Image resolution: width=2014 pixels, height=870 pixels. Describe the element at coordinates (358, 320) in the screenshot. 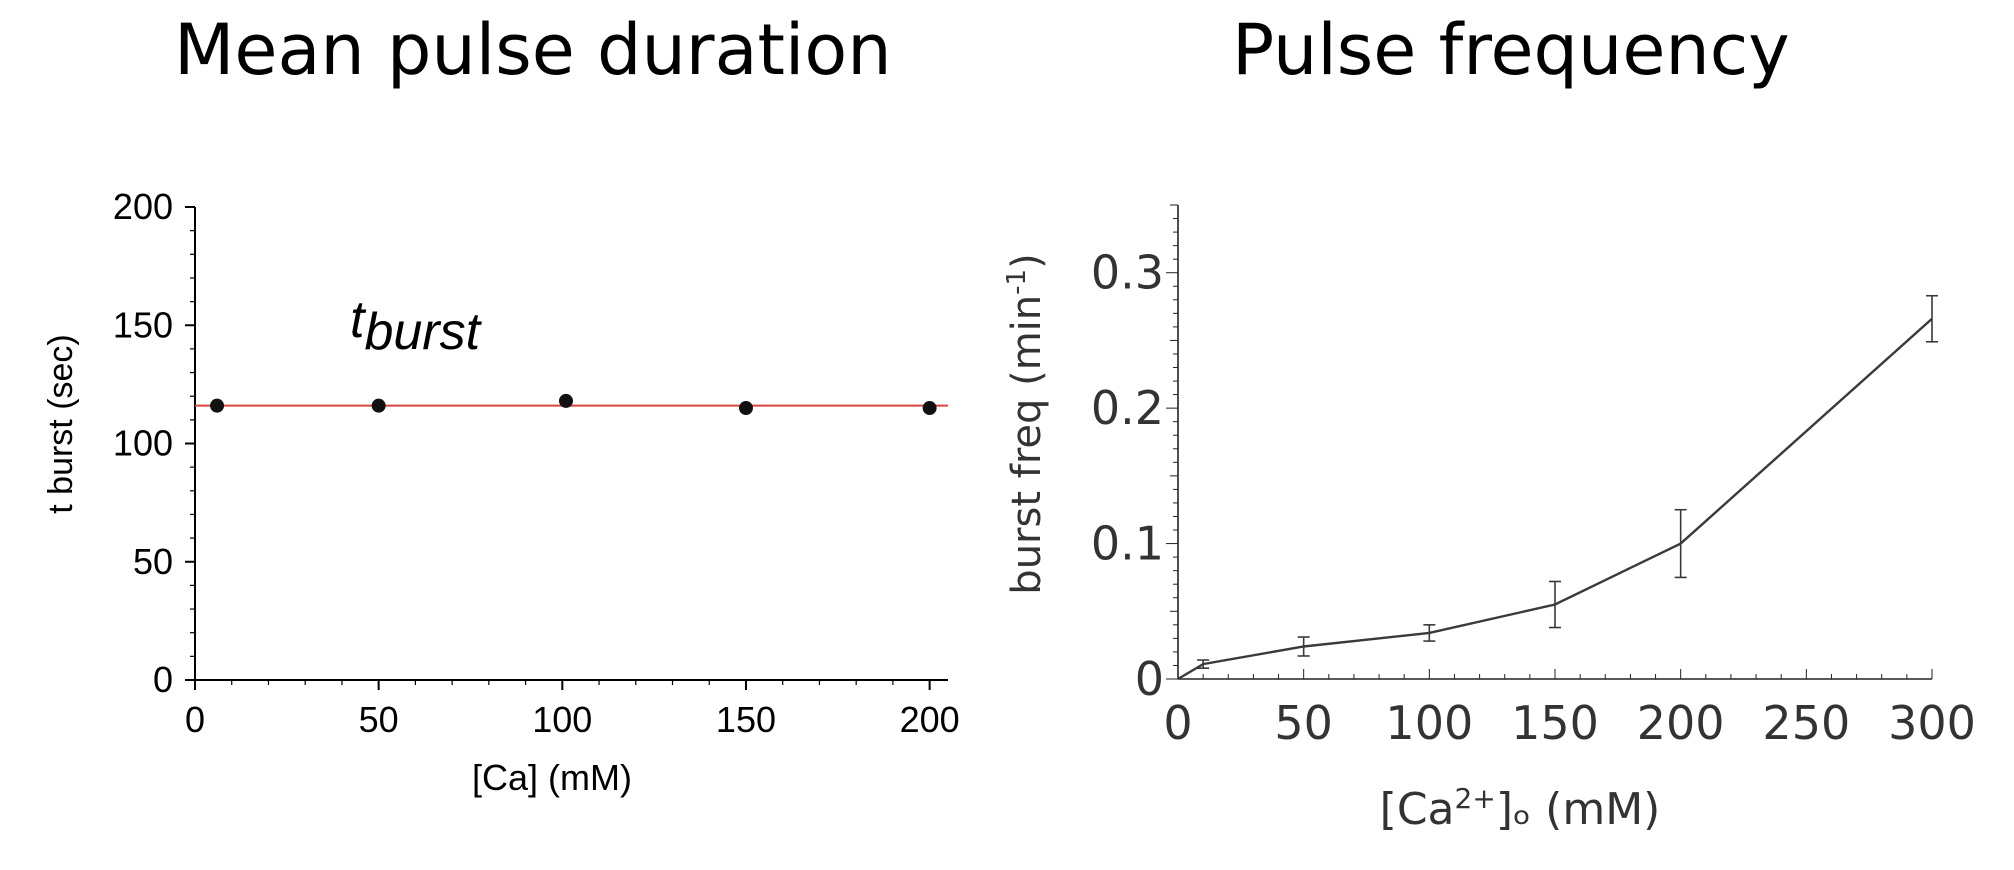

I see `annotation-base: t` at that location.